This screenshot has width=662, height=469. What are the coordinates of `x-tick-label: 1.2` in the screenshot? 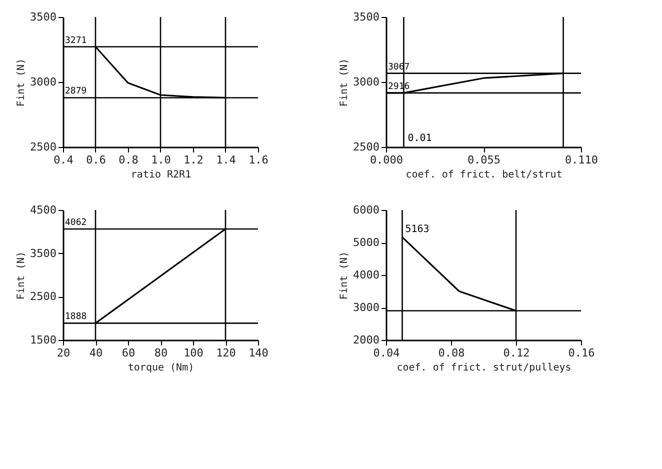 It's located at (194, 160).